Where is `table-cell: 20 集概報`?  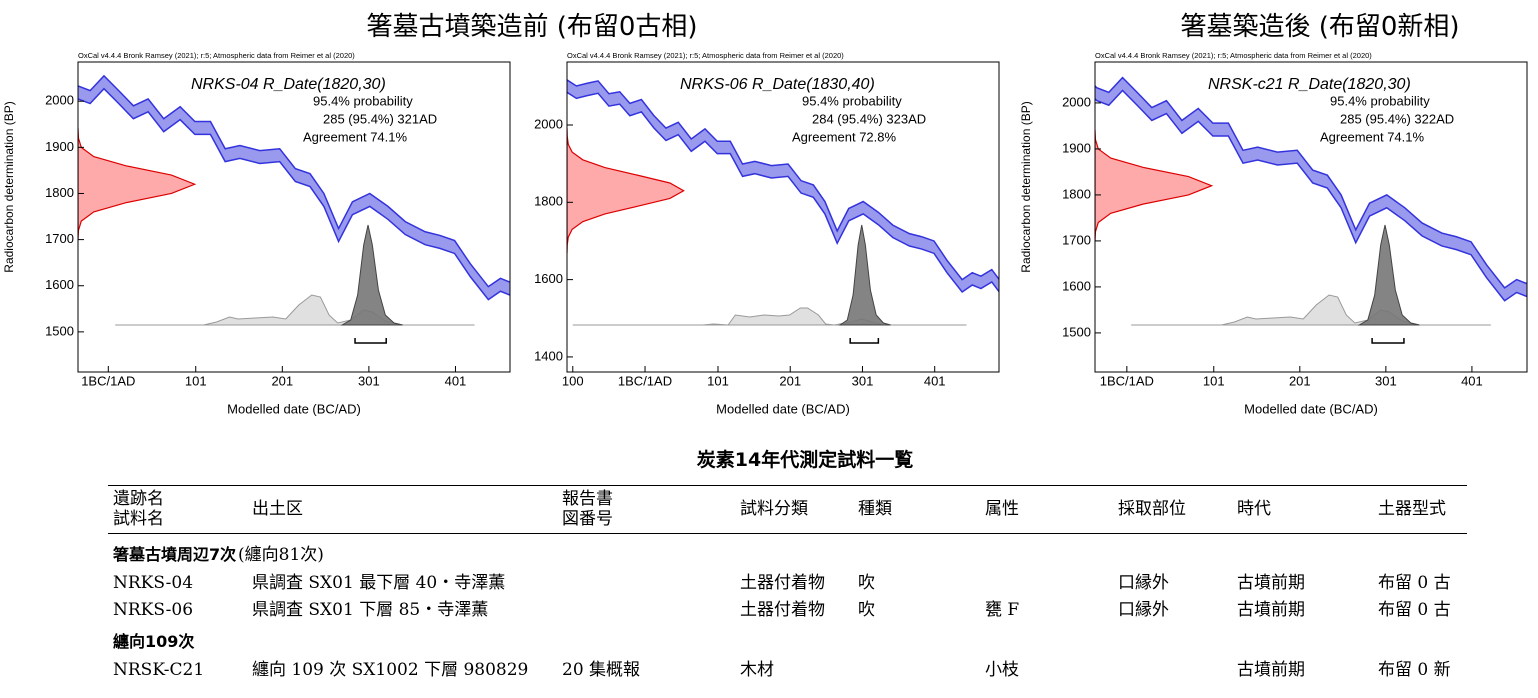 table-cell: 20 集概報 is located at coordinates (601, 670).